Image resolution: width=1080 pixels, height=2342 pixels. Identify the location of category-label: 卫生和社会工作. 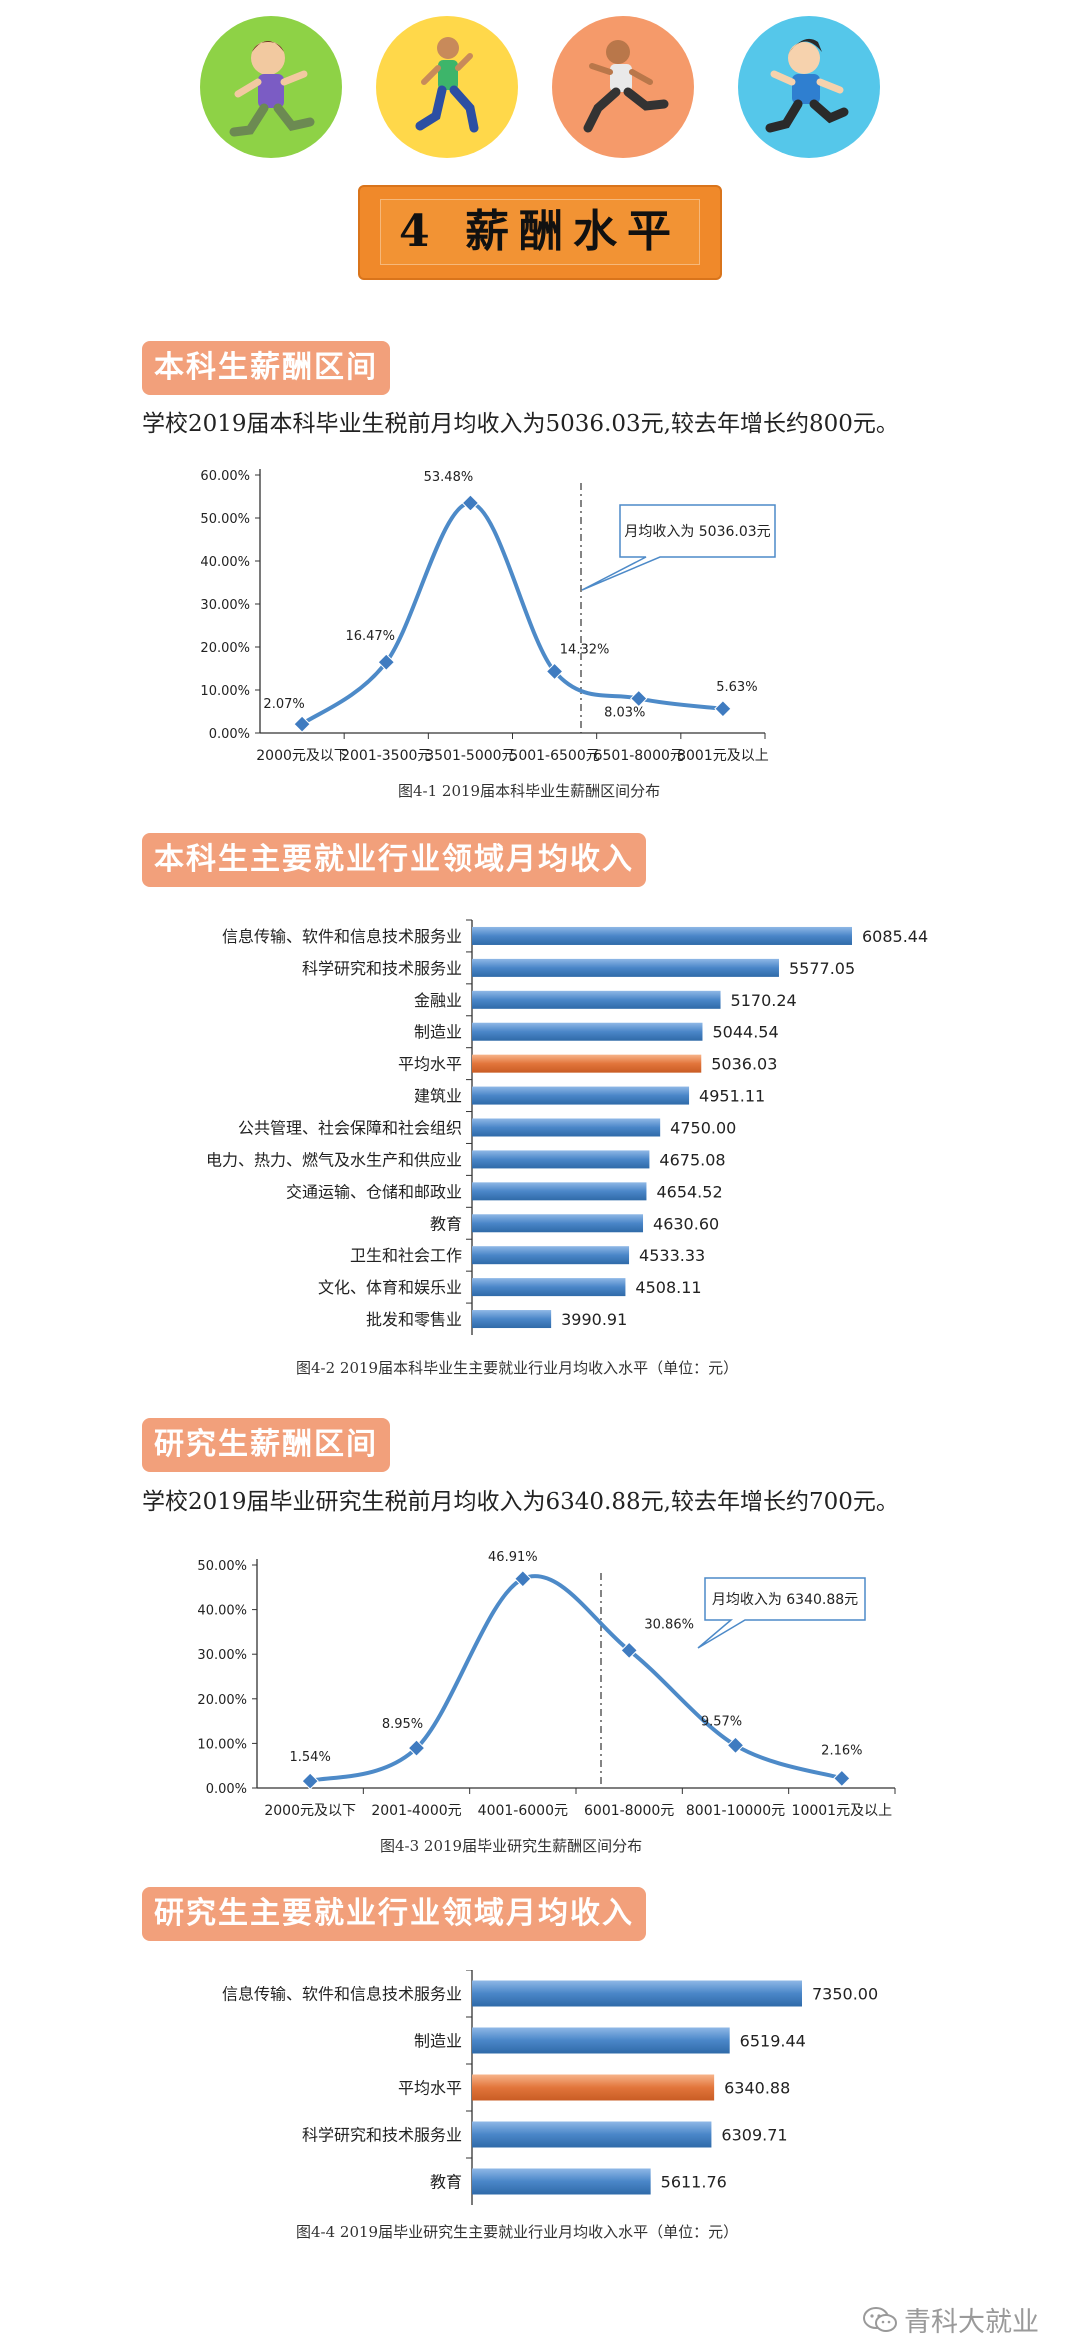
(406, 1255).